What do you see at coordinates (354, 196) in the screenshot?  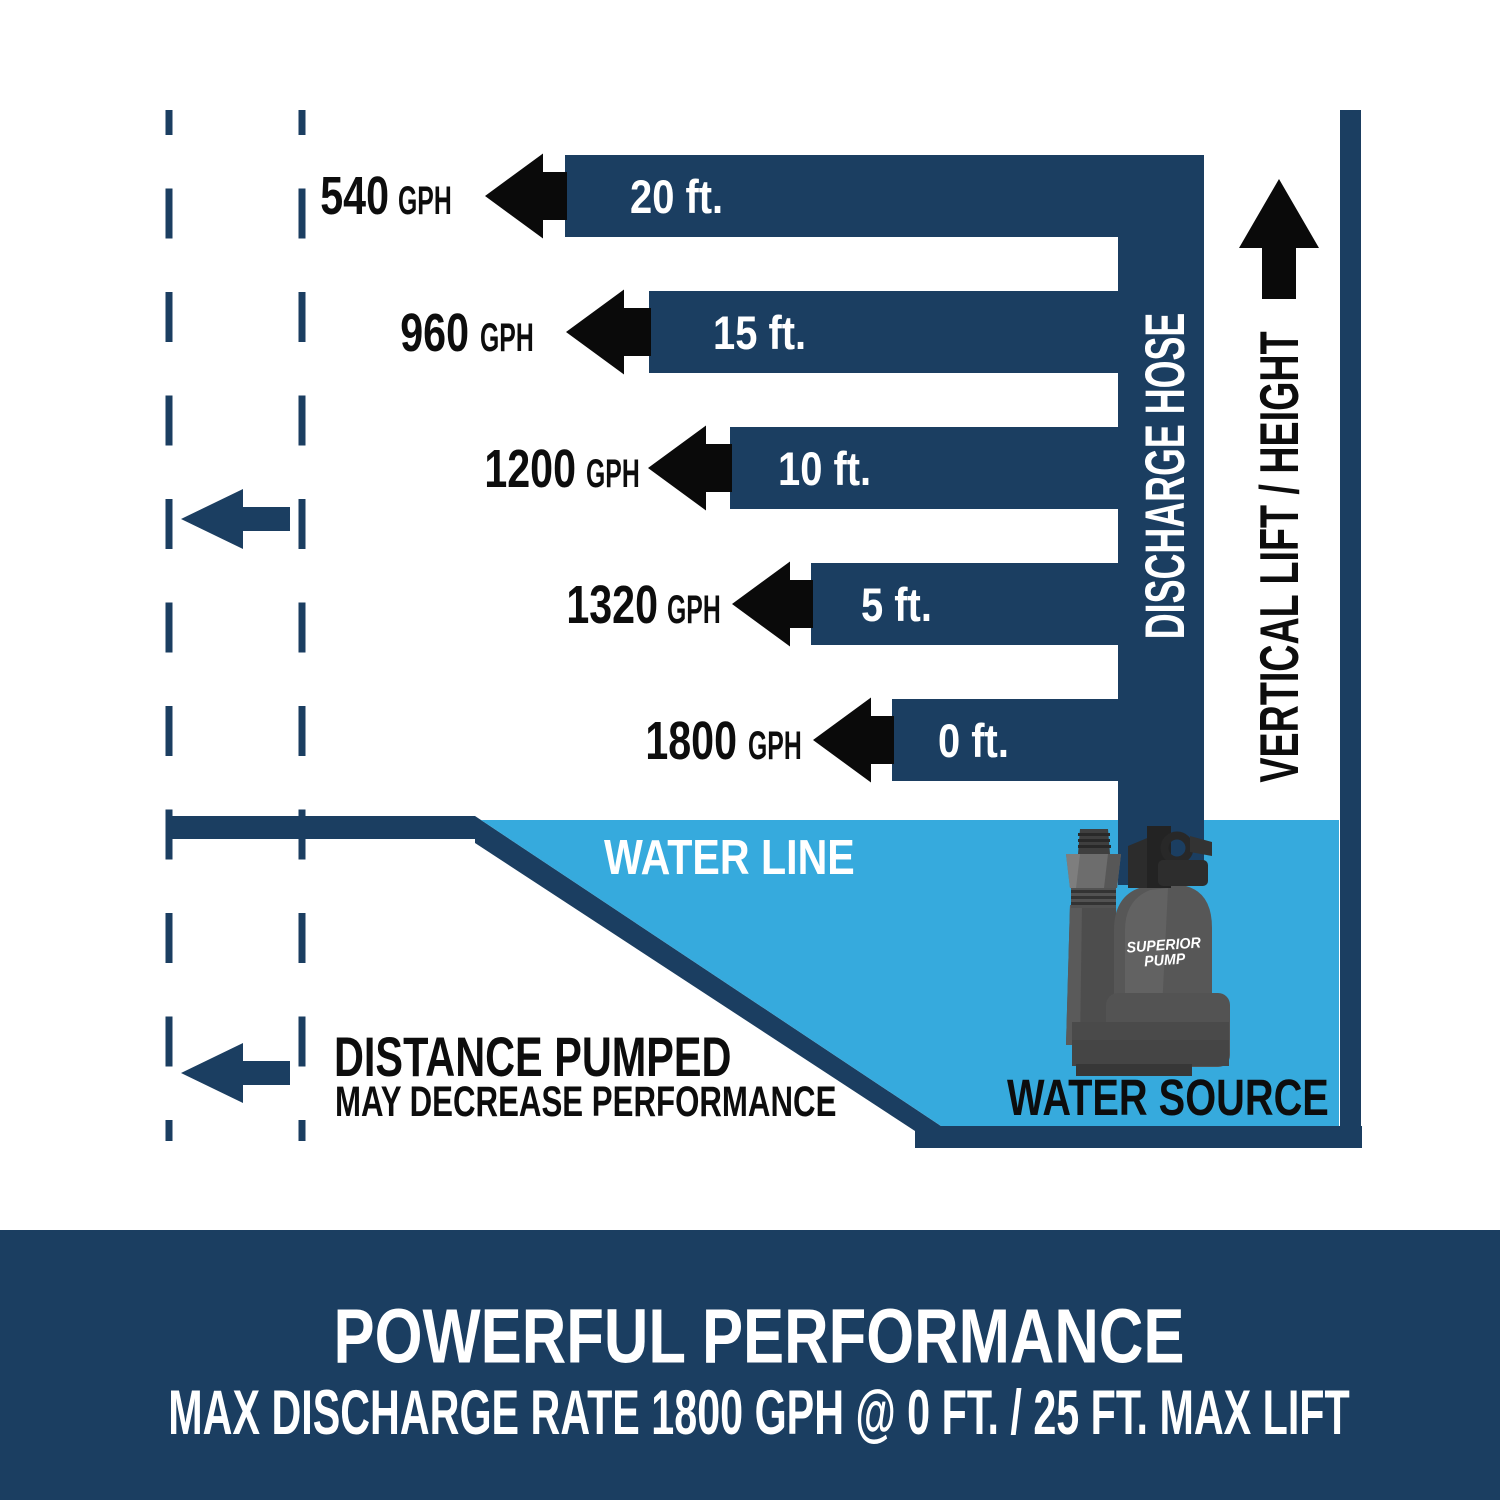 I see `svg-text: 540` at bounding box center [354, 196].